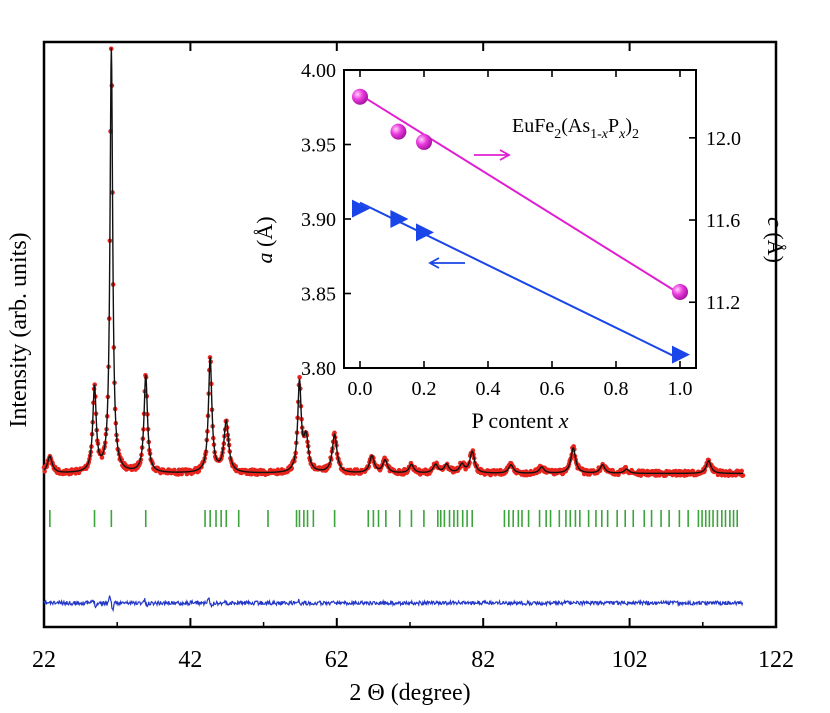 This screenshot has width=830, height=713. Describe the element at coordinates (393, 604) in the screenshot. I see `difference-line` at that location.